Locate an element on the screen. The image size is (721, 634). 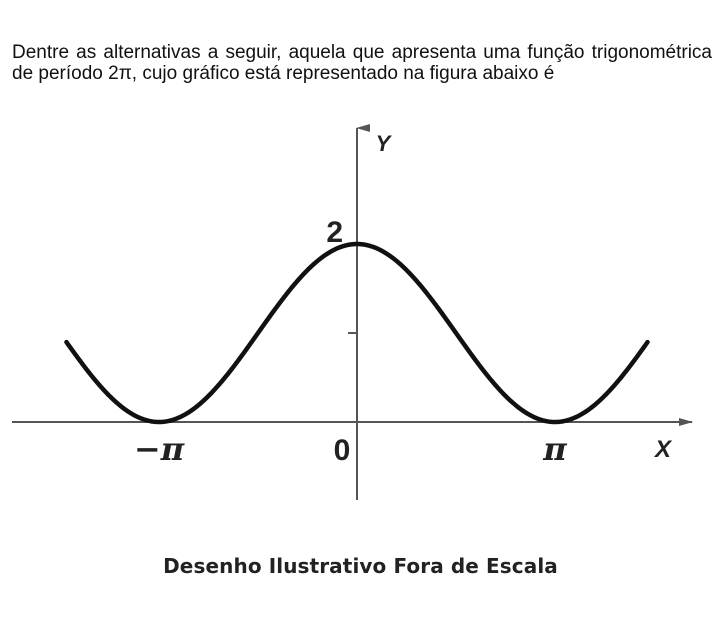
x-tick-label: π is located at coordinates (554, 449).